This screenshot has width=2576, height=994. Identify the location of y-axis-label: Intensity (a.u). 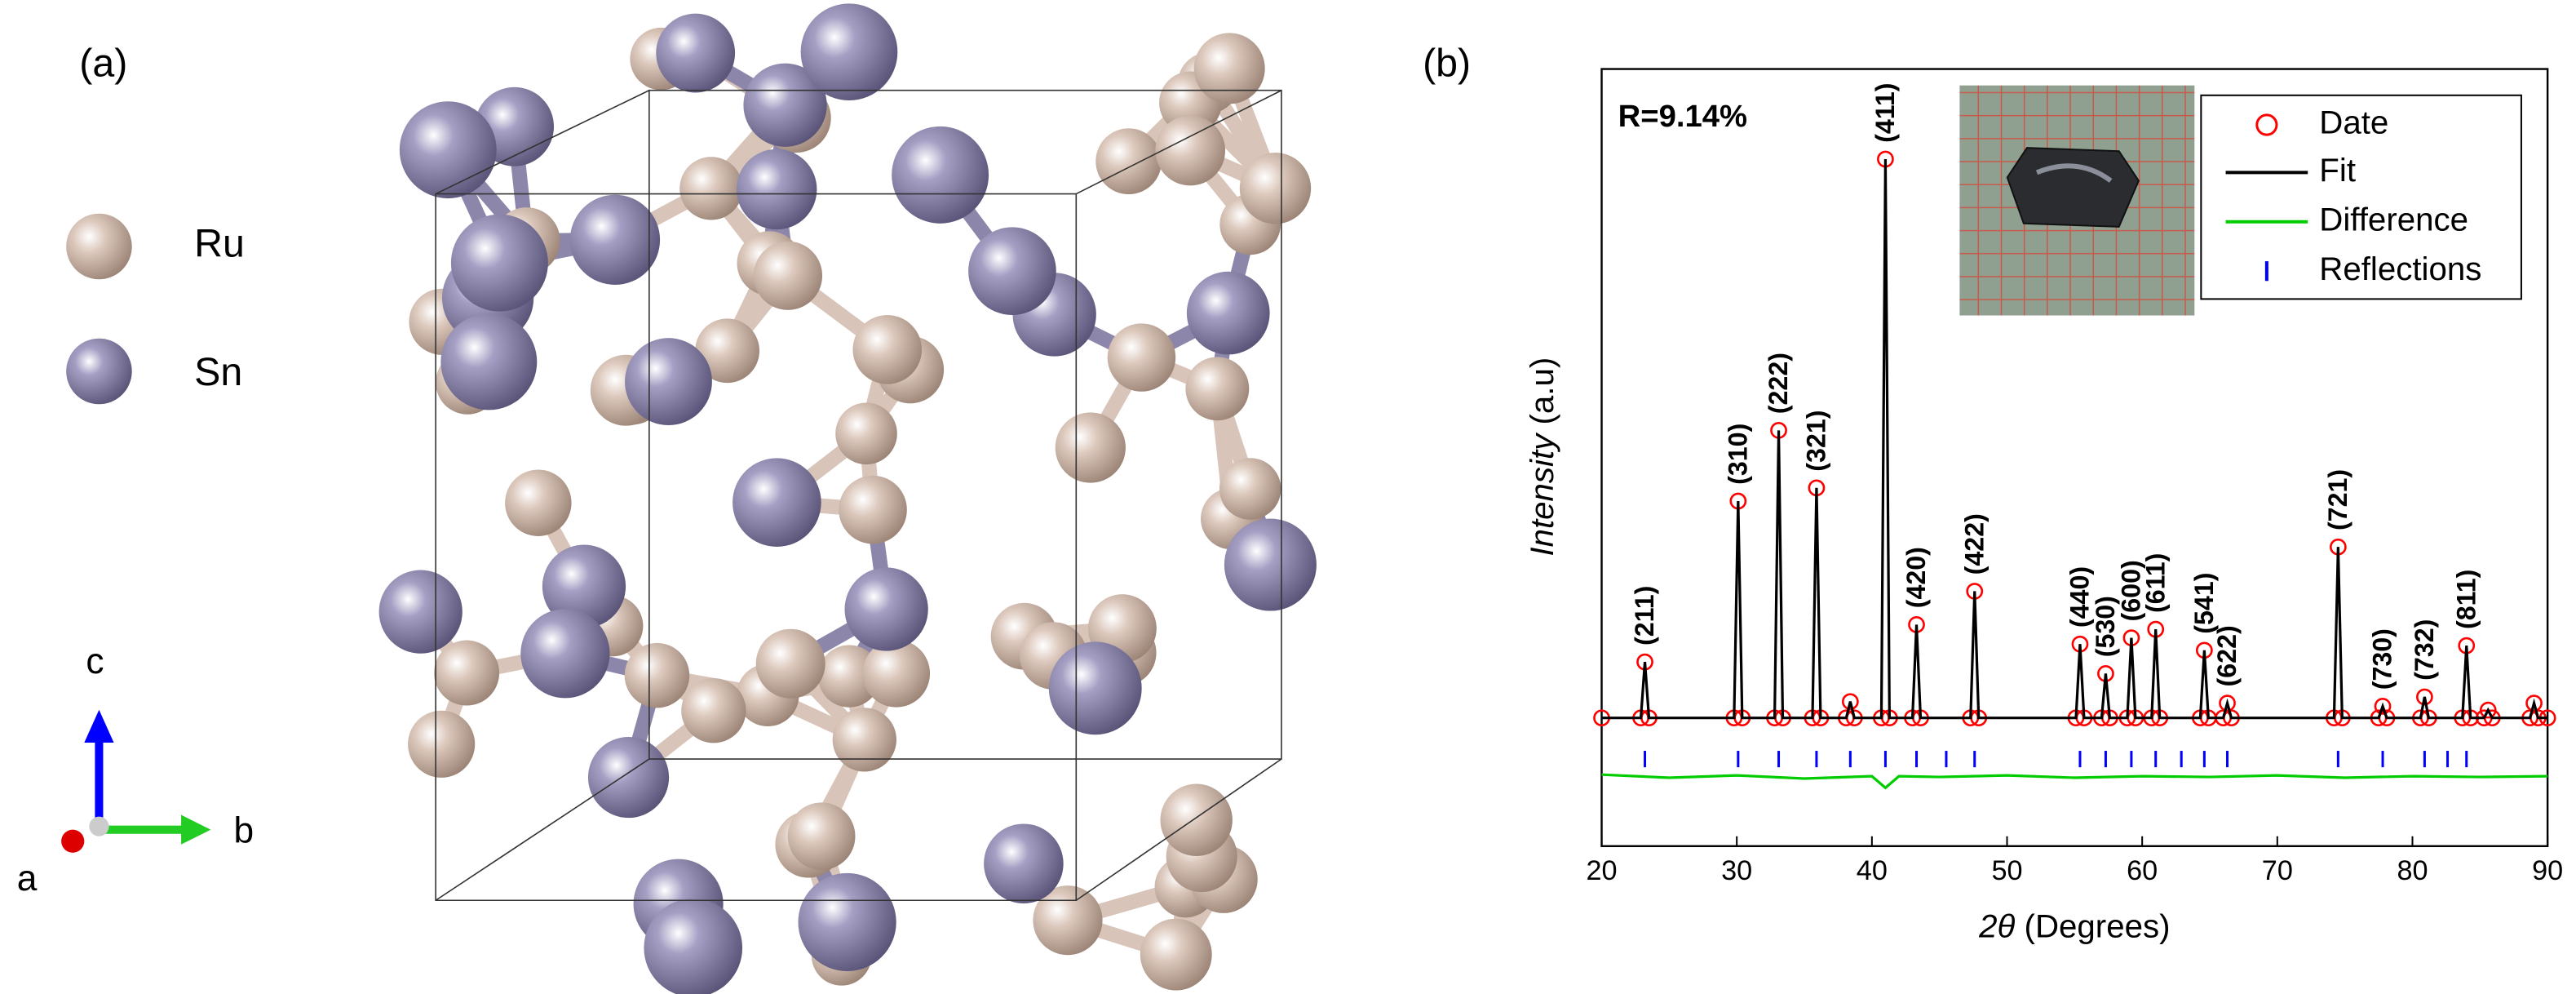
(1542, 457).